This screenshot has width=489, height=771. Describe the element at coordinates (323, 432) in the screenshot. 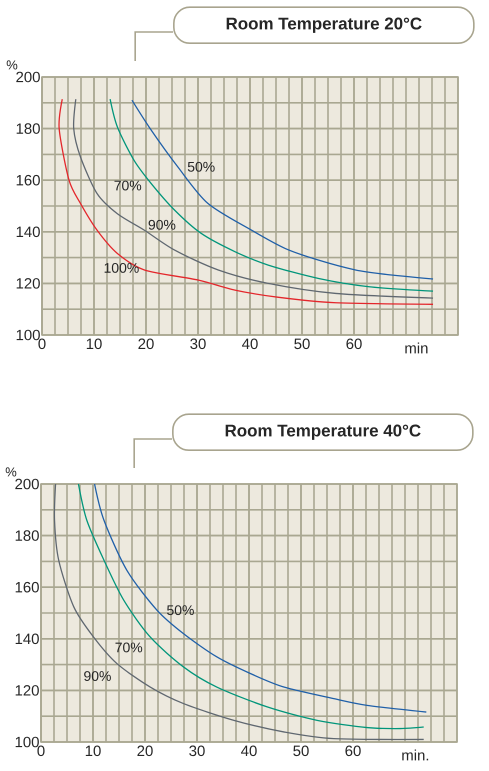

I see `chart-title: Room Temperature 40°C` at that location.